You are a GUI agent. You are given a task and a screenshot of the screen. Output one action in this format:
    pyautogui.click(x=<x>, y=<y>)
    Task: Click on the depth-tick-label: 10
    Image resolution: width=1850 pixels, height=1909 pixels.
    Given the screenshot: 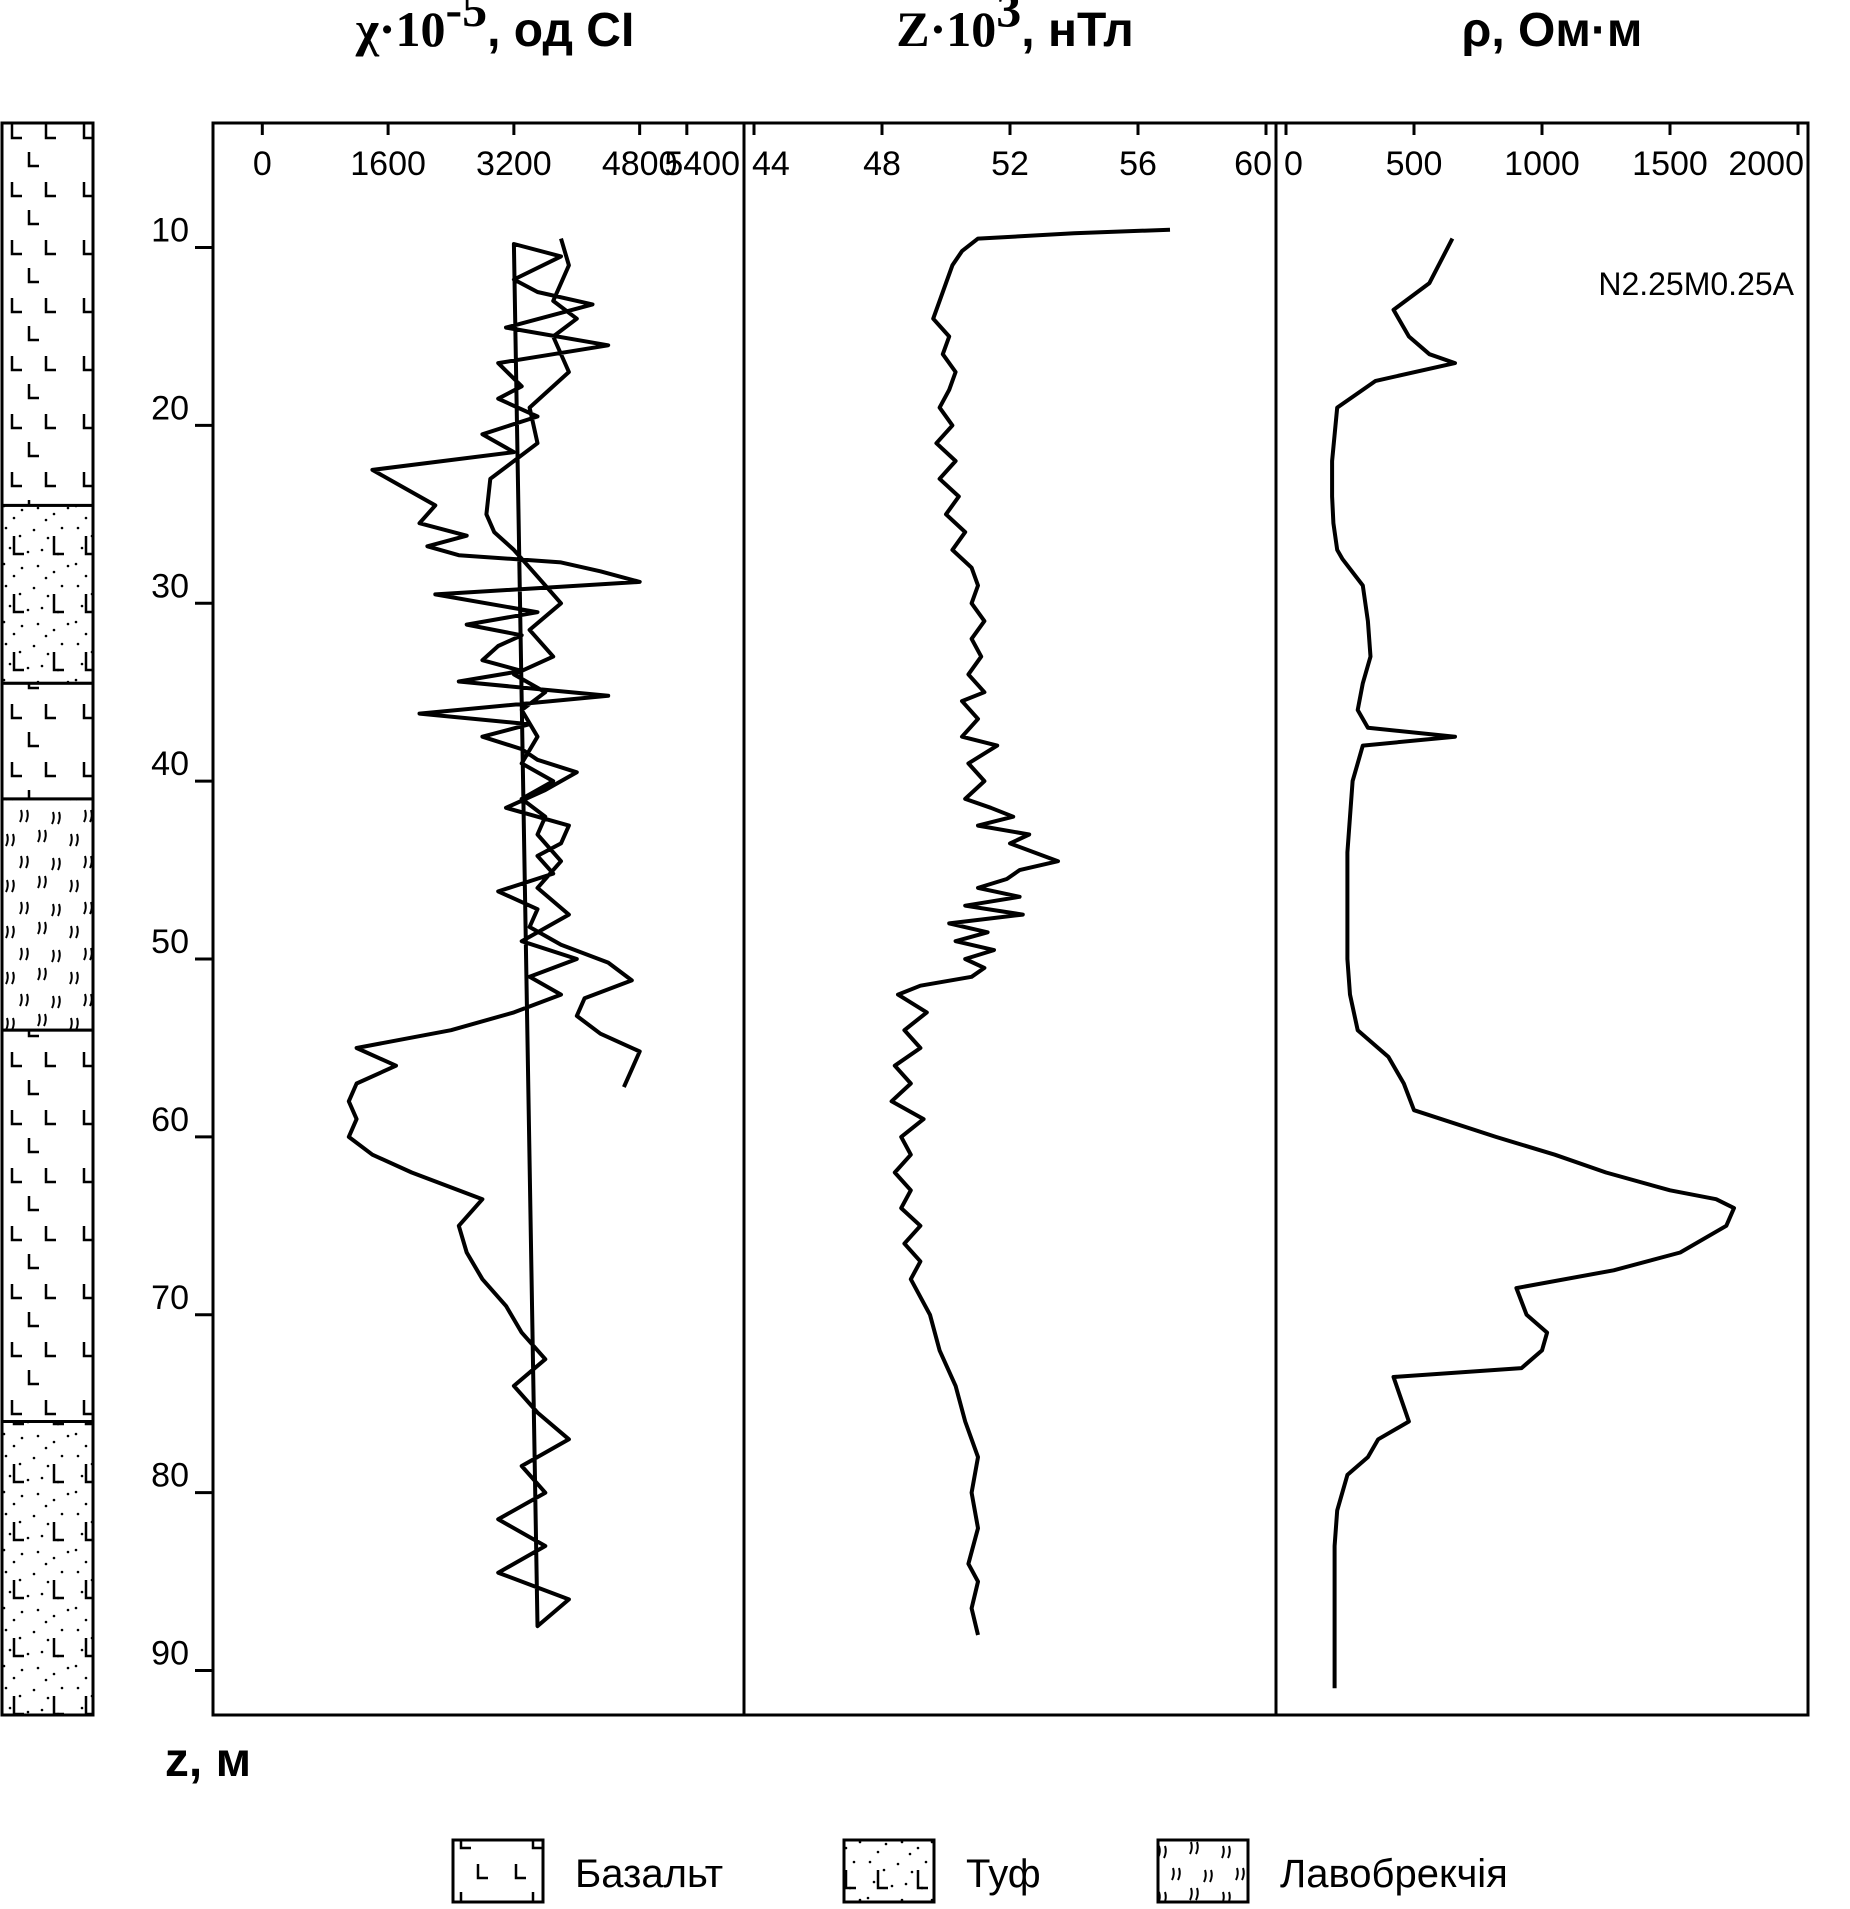 What is the action you would take?
    pyautogui.click(x=170, y=231)
    